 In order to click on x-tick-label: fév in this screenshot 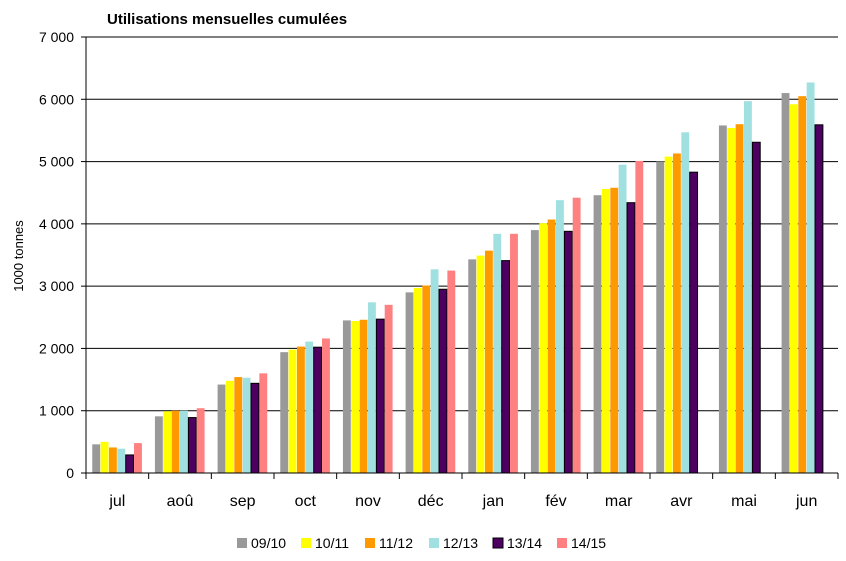, I will do `click(555, 501)`.